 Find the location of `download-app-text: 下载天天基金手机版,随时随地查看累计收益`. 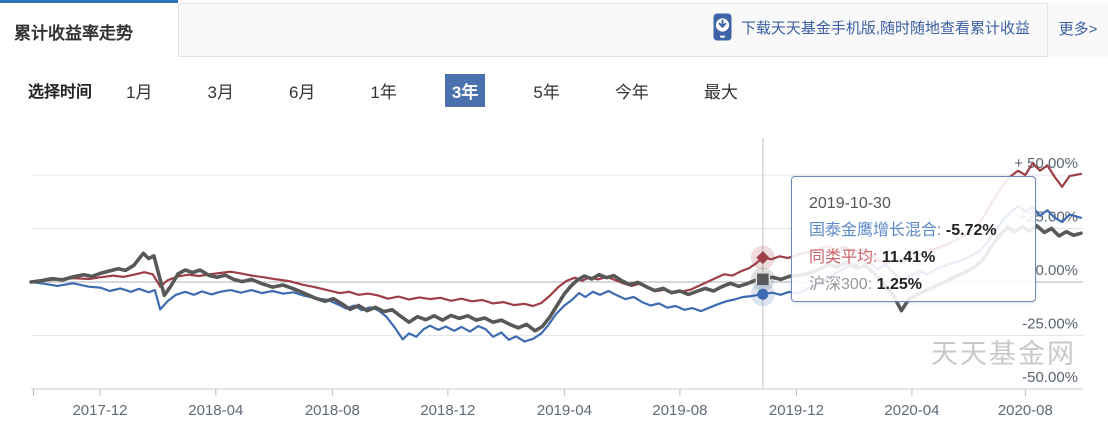

download-app-text: 下载天天基金手机版,随时随地查看累计收益 is located at coordinates (885, 28).